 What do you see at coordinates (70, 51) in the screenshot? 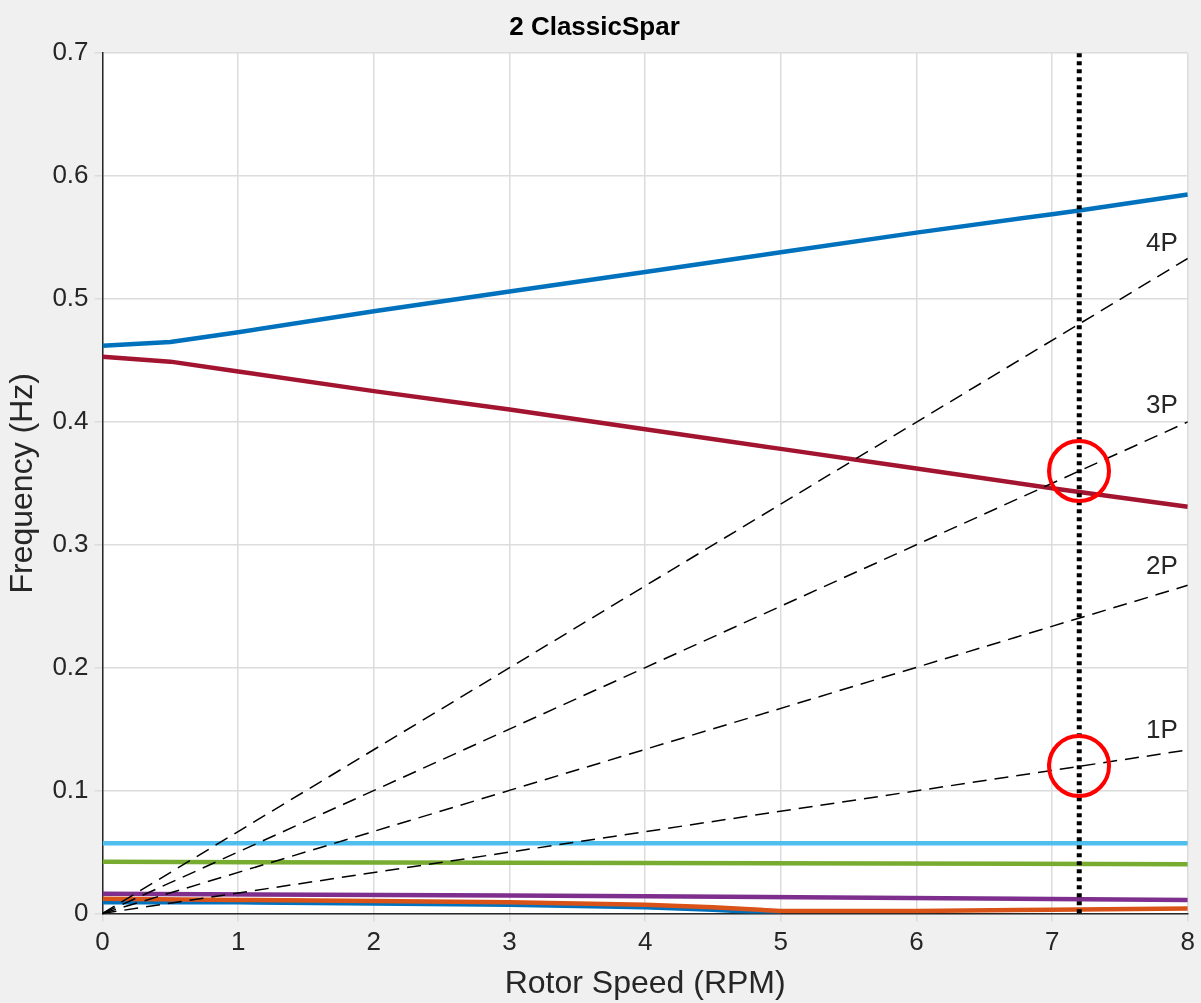
I see `y-tick-label: 0.7` at bounding box center [70, 51].